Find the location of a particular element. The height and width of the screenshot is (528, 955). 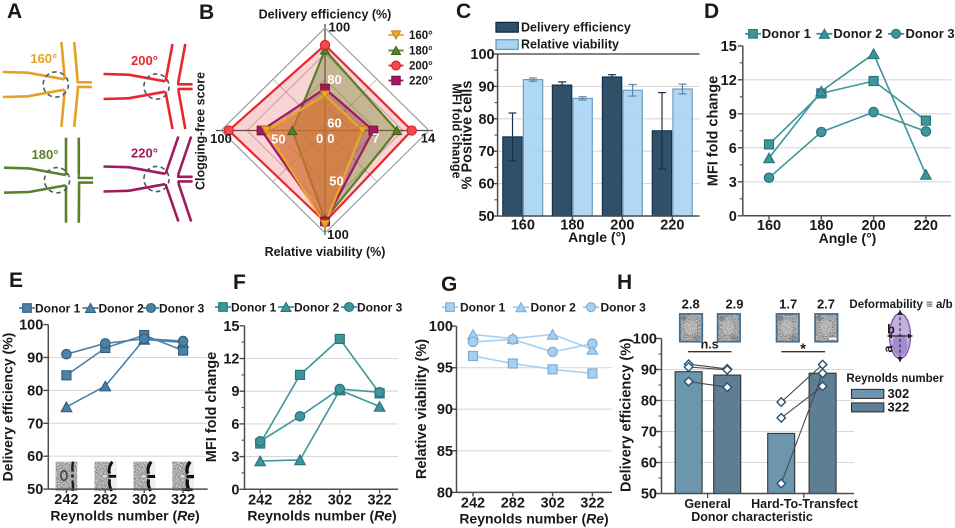

svg-text: b is located at coordinates (891, 330).